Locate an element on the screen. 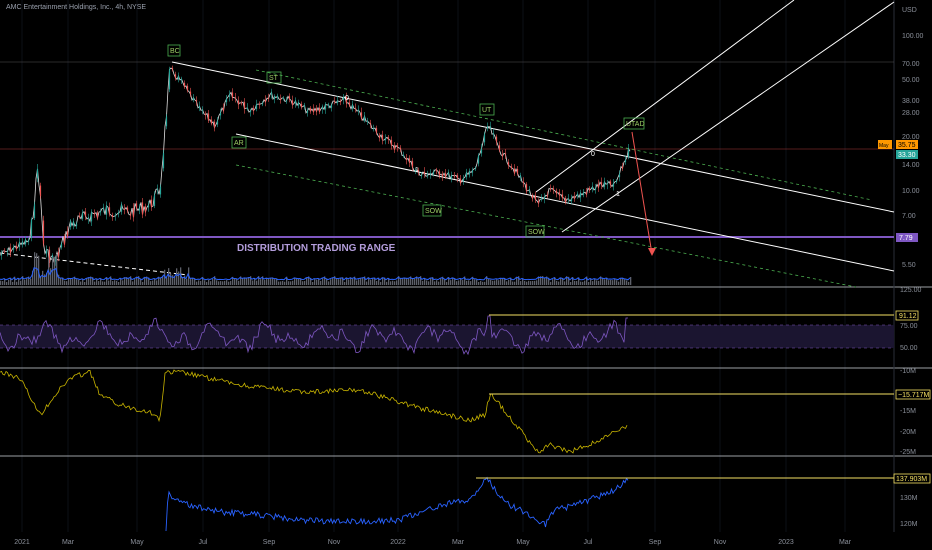 The height and width of the screenshot is (550, 932). label-st-text: ST is located at coordinates (274, 78).